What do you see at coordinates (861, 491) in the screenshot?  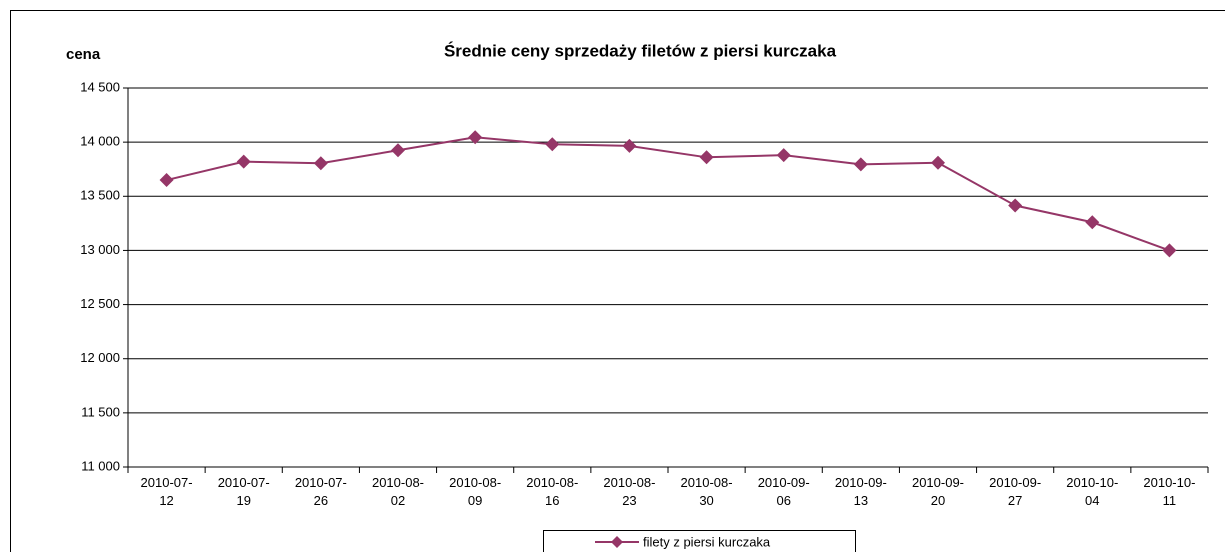 I see `x-tick-label: 2010-09- 13` at bounding box center [861, 491].